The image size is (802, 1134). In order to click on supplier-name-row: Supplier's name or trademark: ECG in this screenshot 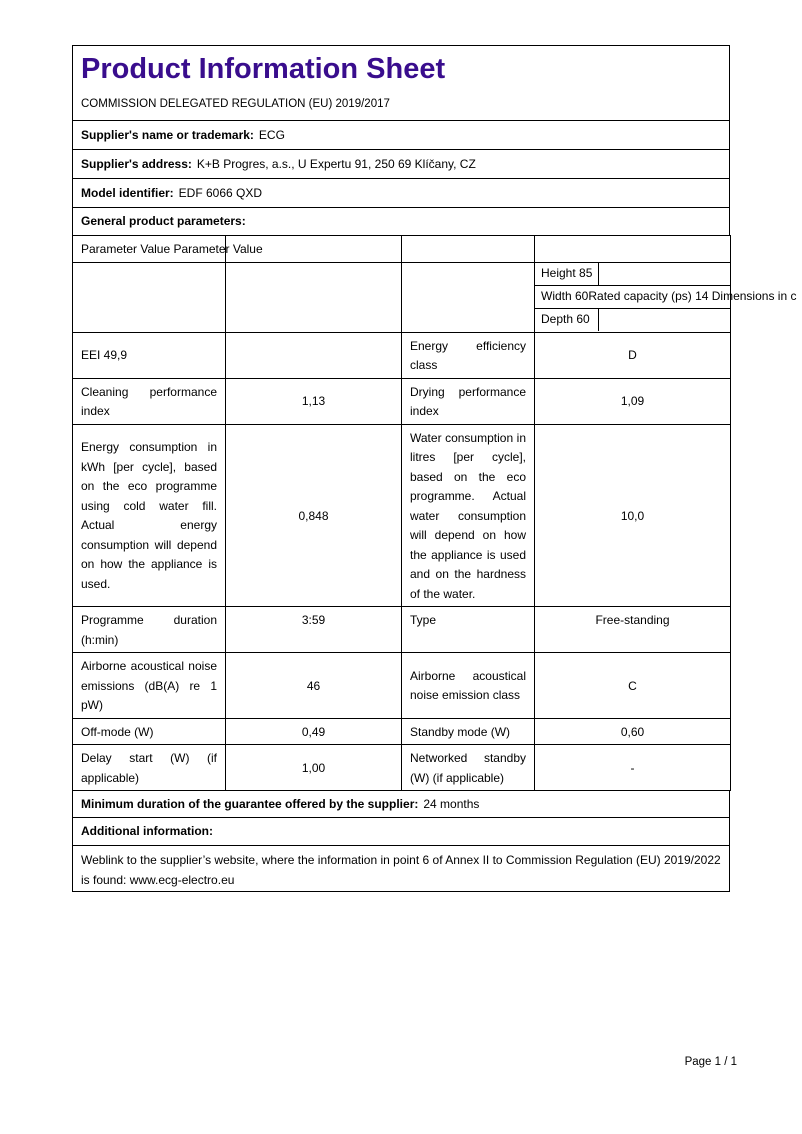, I will do `click(401, 135)`.